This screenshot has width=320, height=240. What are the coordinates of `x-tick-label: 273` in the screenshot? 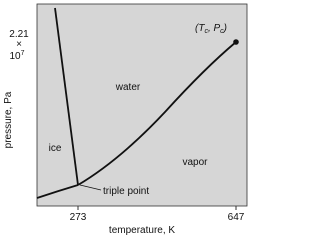 It's located at (78, 217).